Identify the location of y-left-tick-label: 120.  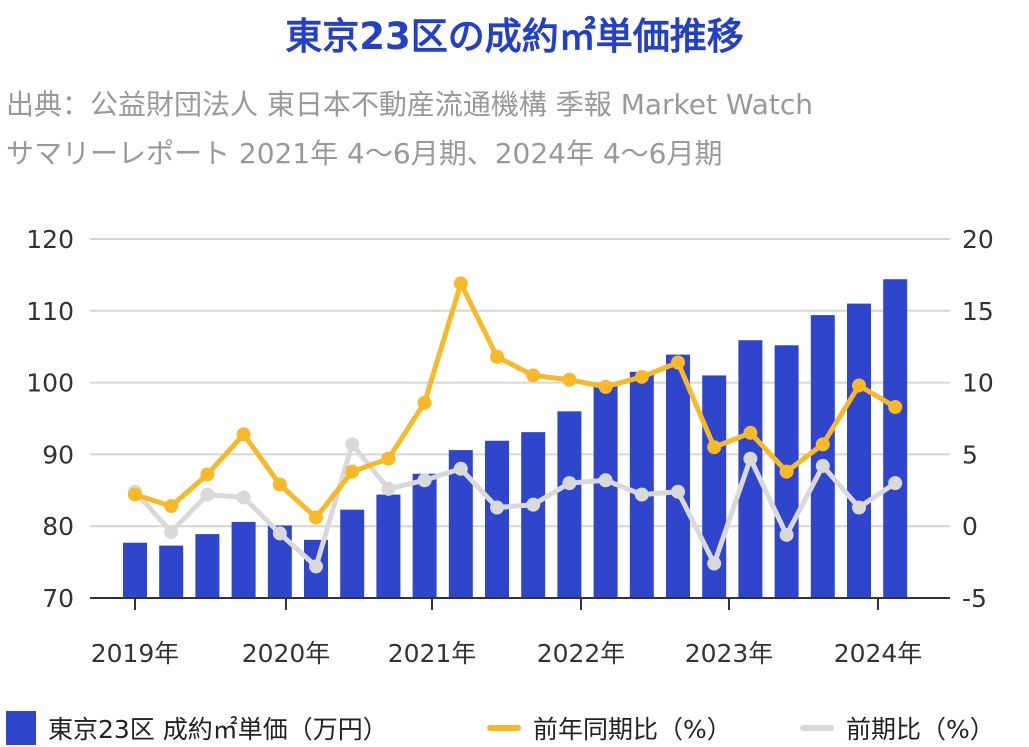
(50, 239).